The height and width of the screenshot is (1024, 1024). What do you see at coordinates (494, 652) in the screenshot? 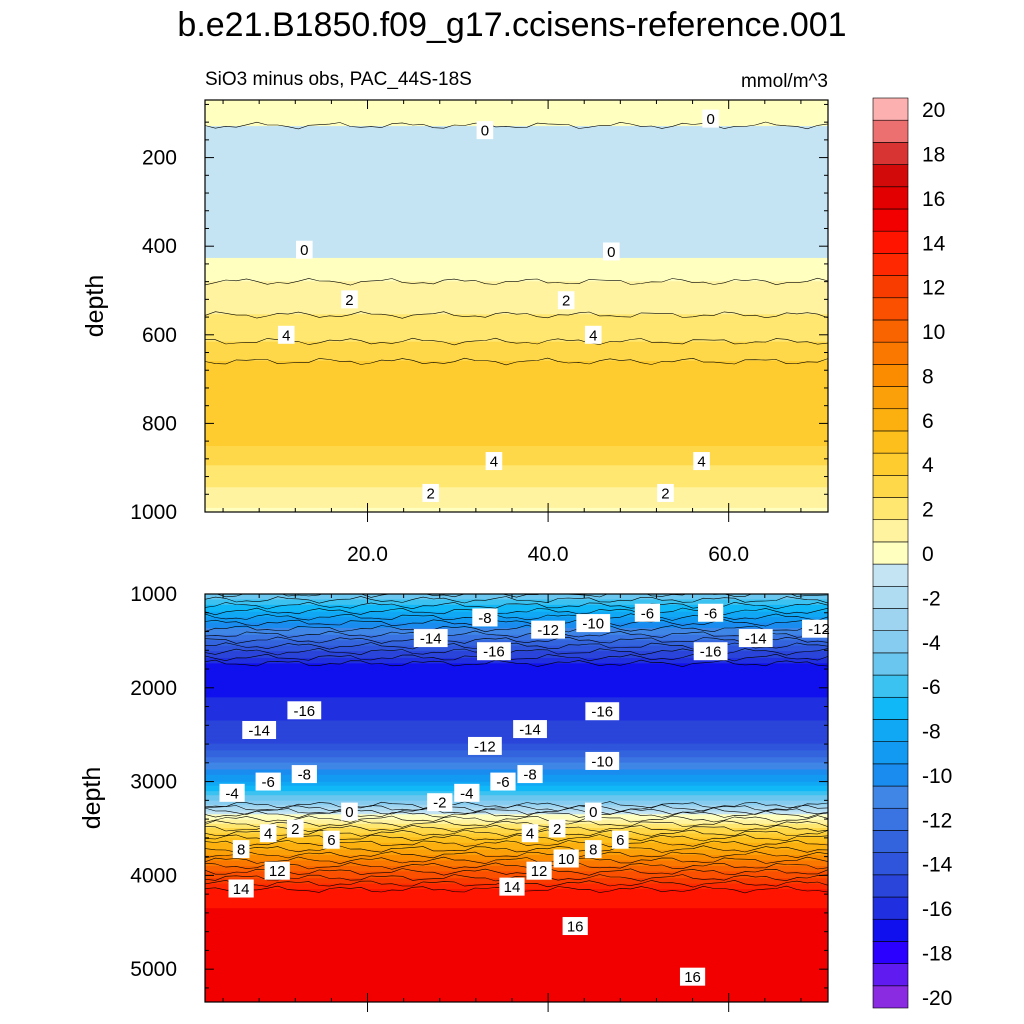
I see `lower-contour-label: -16` at bounding box center [494, 652].